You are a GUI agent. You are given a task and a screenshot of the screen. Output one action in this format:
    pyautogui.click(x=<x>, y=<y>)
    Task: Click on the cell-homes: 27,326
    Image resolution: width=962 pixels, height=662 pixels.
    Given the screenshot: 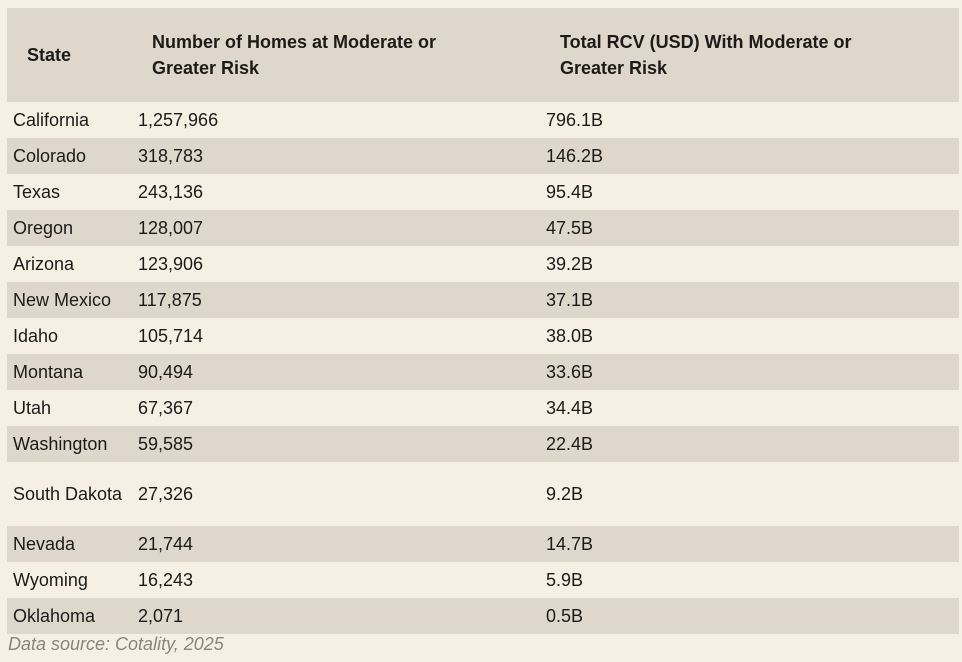 What is the action you would take?
    pyautogui.click(x=166, y=494)
    